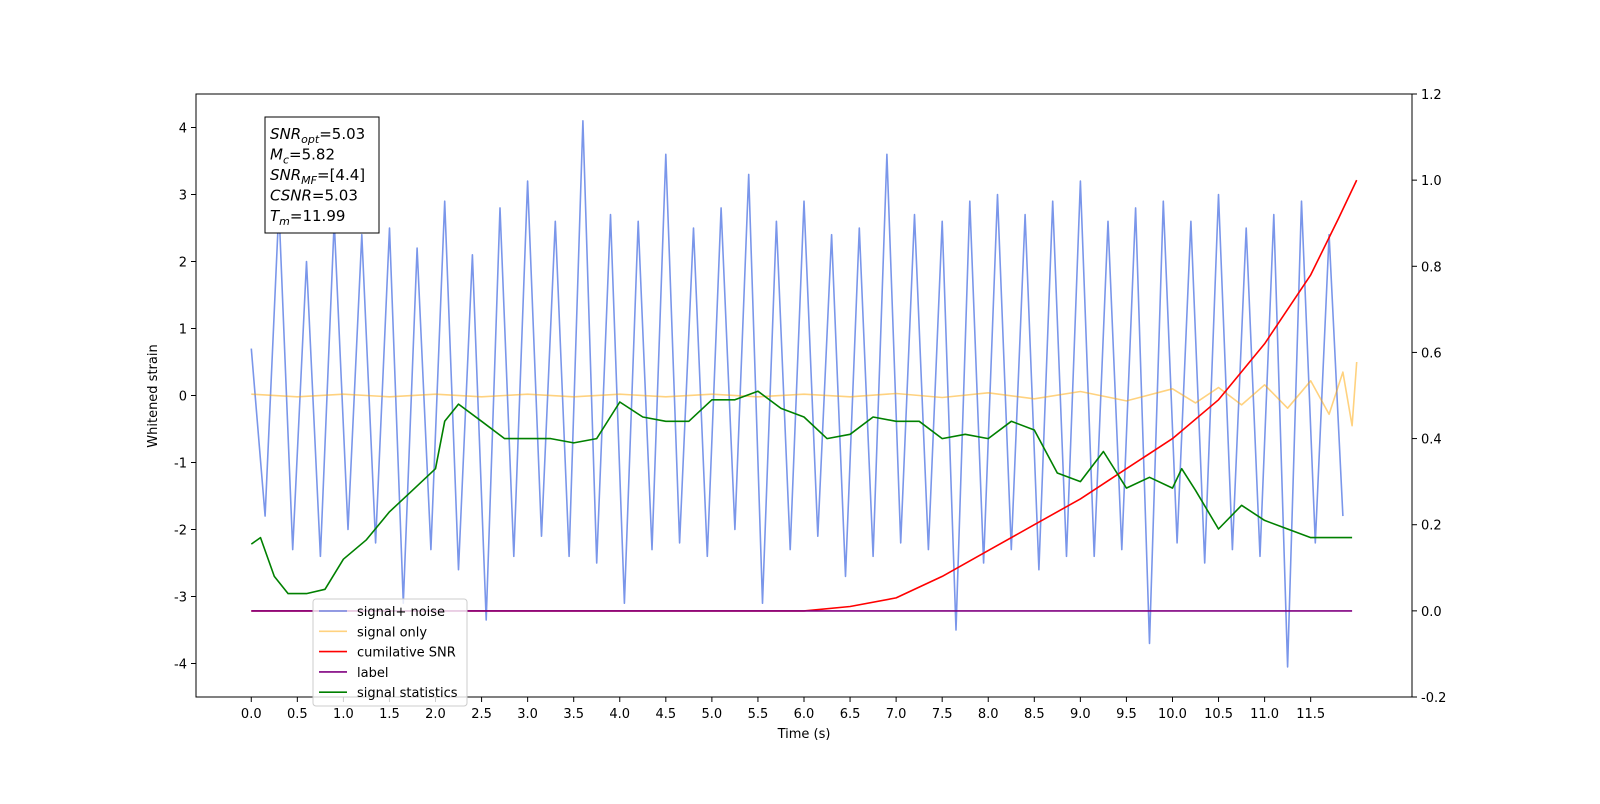  Describe the element at coordinates (1218, 714) in the screenshot. I see `x-tick-label: 10.5` at that location.